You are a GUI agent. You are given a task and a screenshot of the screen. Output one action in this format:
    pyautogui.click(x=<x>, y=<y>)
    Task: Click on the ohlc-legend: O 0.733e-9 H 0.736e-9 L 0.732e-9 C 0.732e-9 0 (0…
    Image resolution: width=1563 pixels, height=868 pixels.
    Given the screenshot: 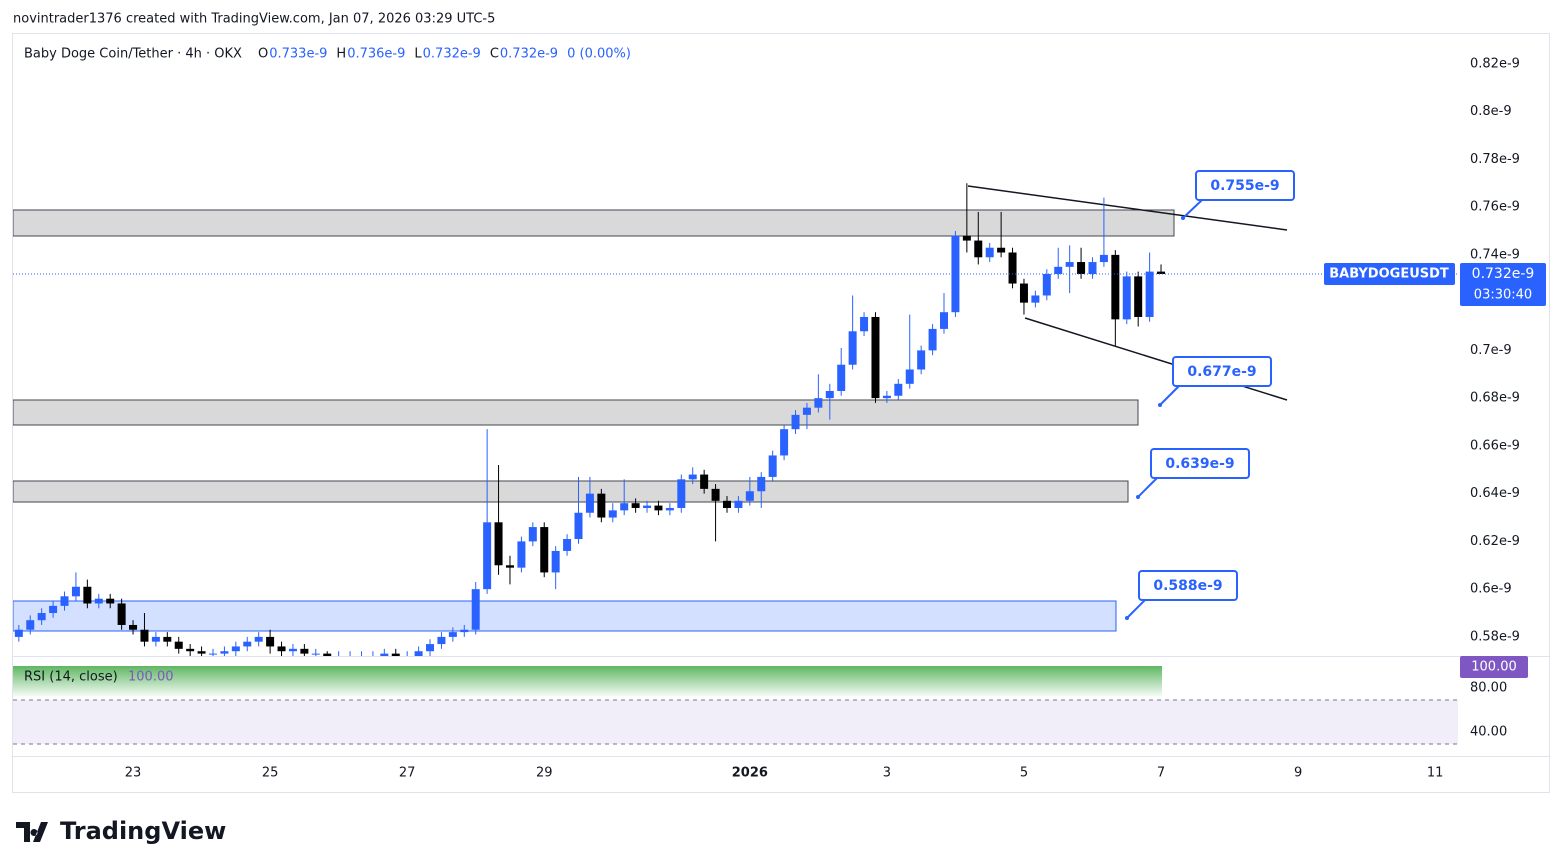 What is the action you would take?
    pyautogui.click(x=444, y=54)
    